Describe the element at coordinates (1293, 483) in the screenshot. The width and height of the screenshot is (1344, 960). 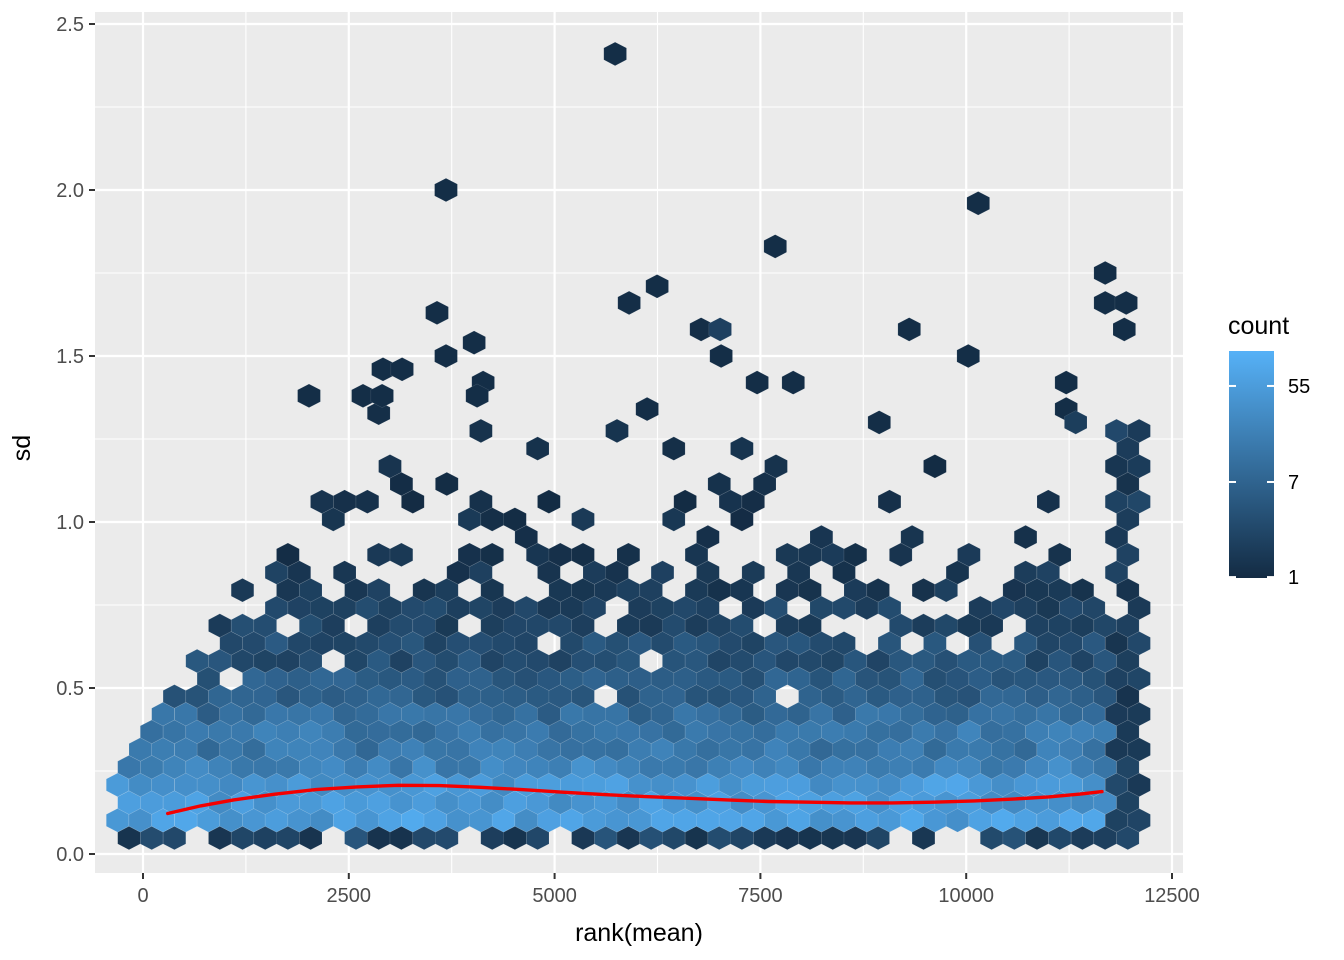
I see `legend-tick-label: 7` at that location.